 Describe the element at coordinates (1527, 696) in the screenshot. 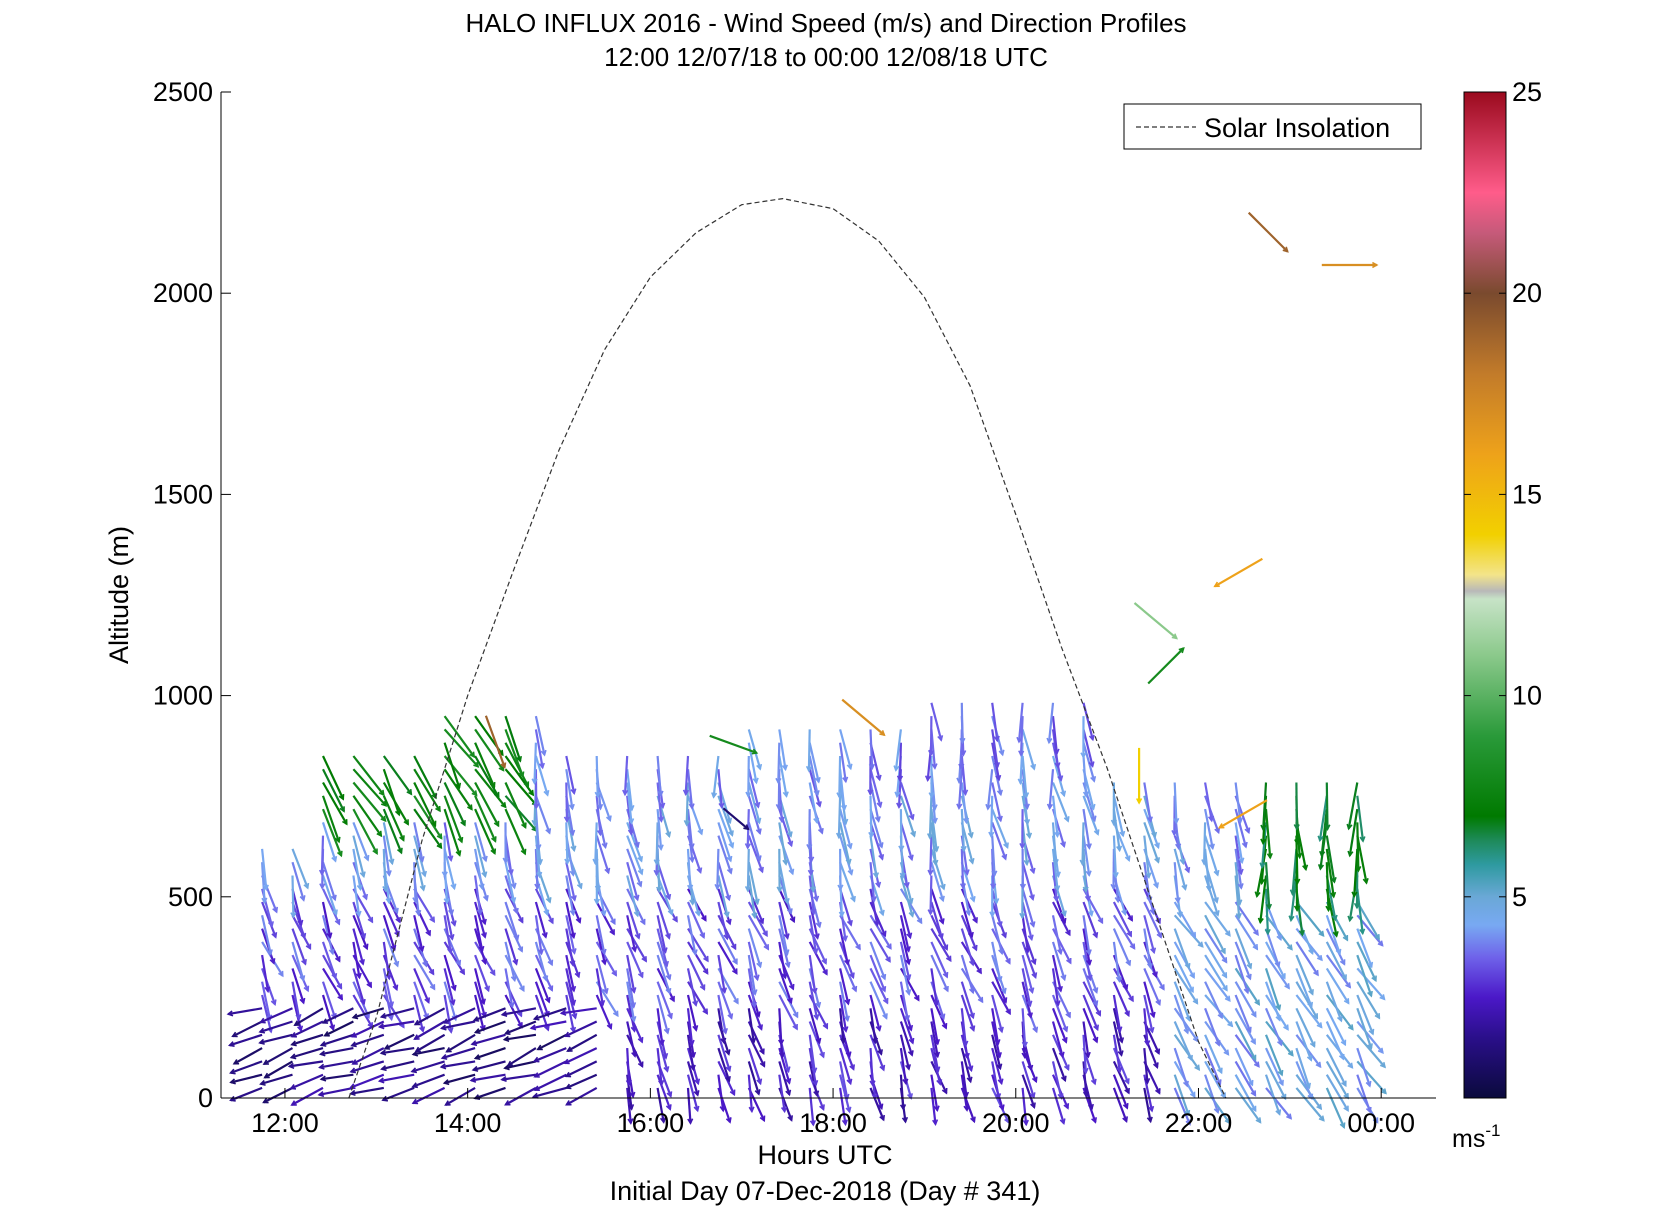

I see `colorbar-tick-label: 10` at that location.